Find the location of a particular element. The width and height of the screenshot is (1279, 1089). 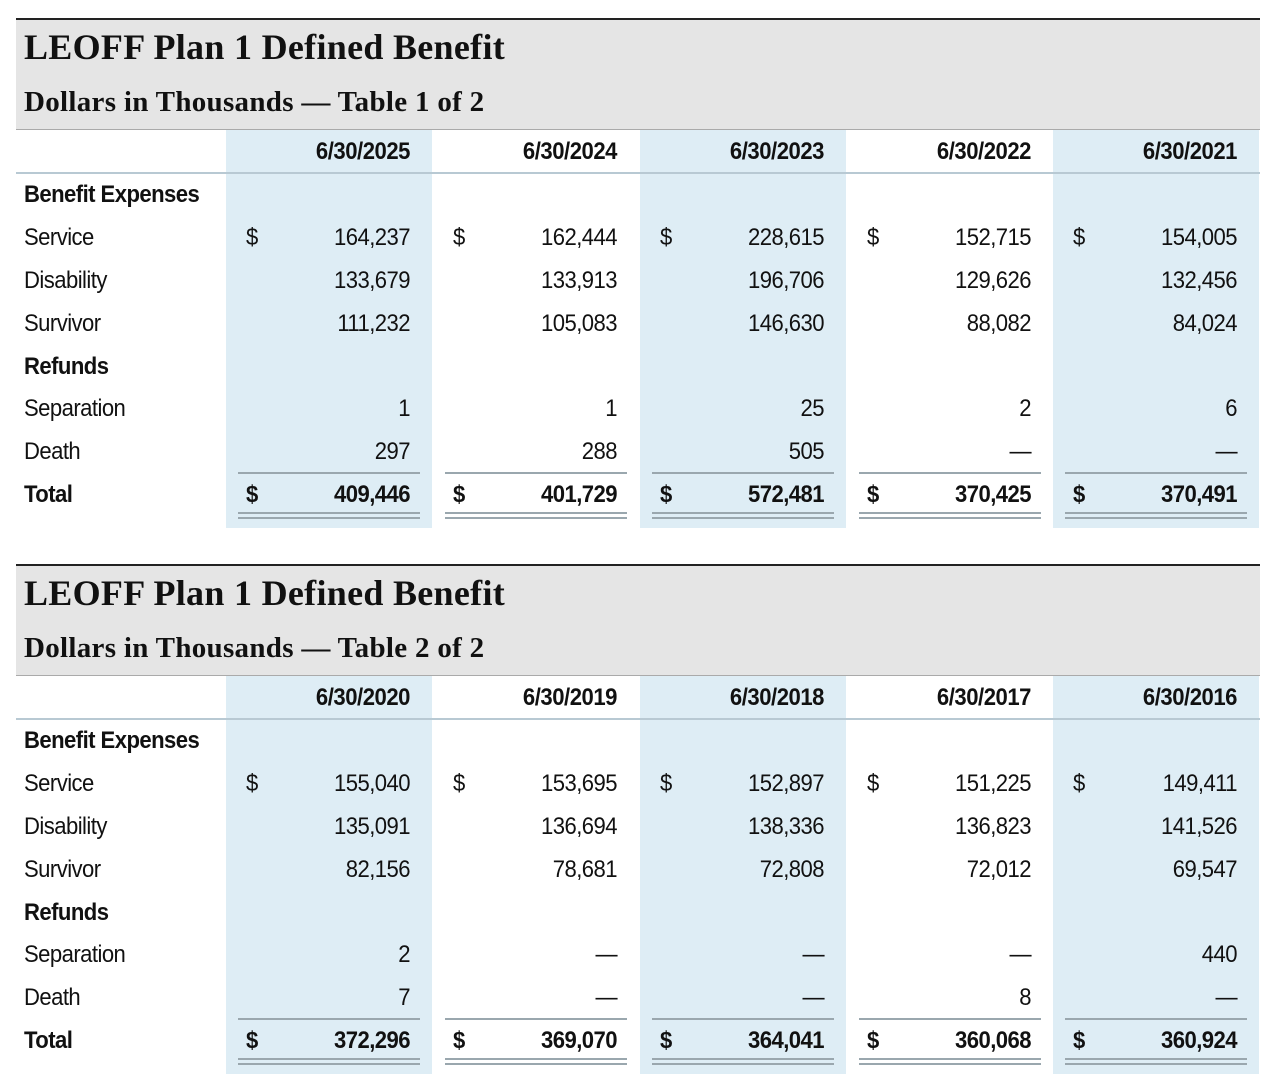

cell-disability: 129,626 is located at coordinates (993, 280).